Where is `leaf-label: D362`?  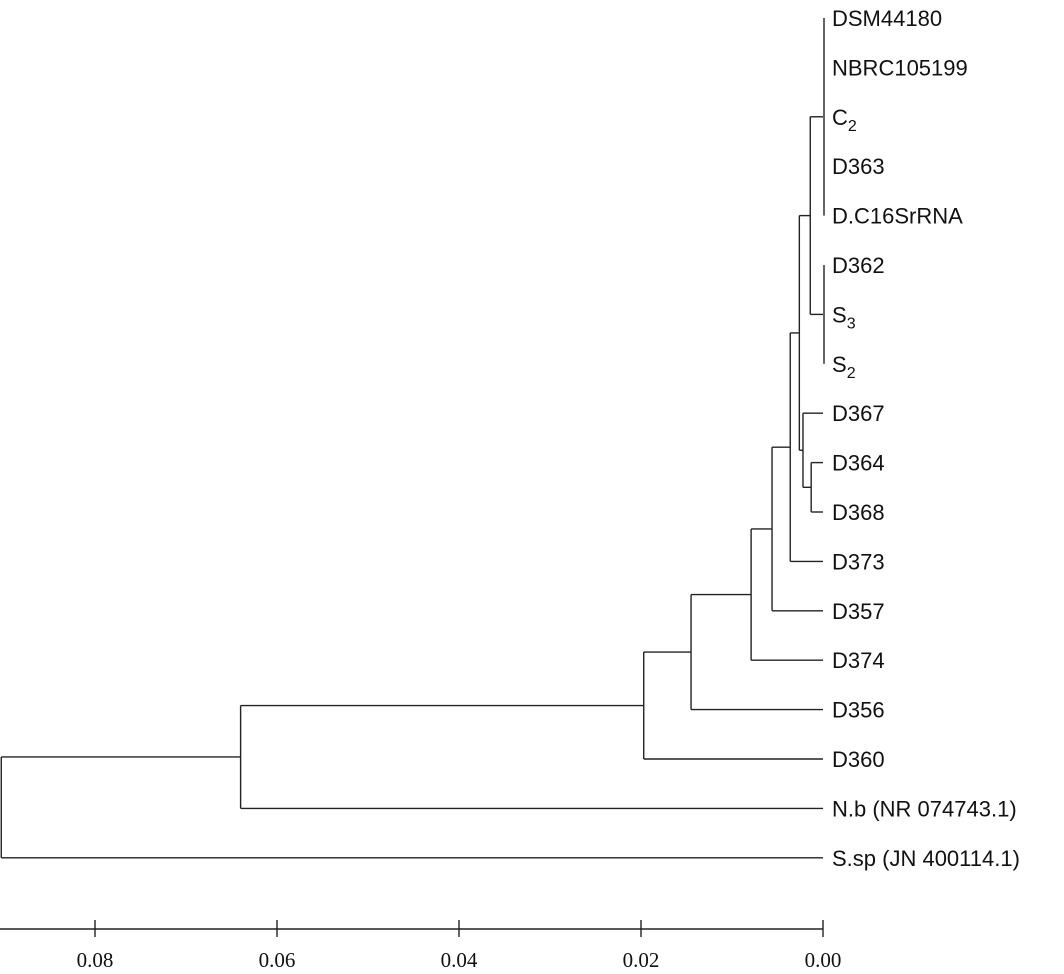
leaf-label: D362 is located at coordinates (858, 265).